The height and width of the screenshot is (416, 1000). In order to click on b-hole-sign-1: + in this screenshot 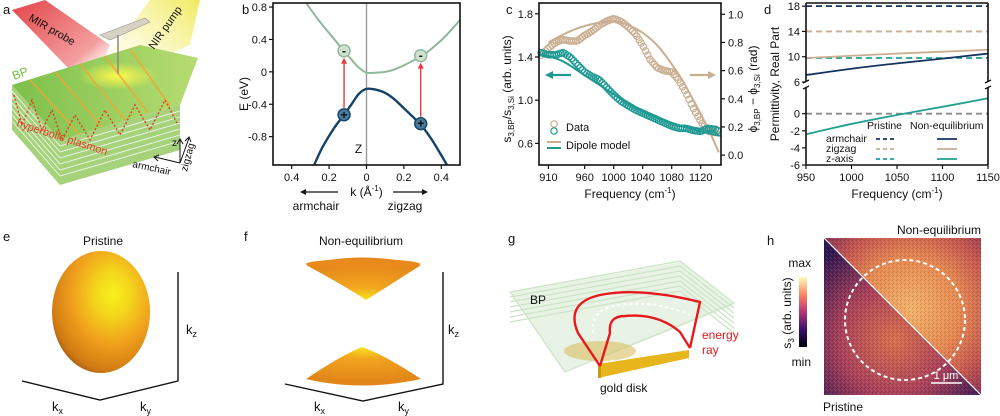, I will do `click(420, 124)`.